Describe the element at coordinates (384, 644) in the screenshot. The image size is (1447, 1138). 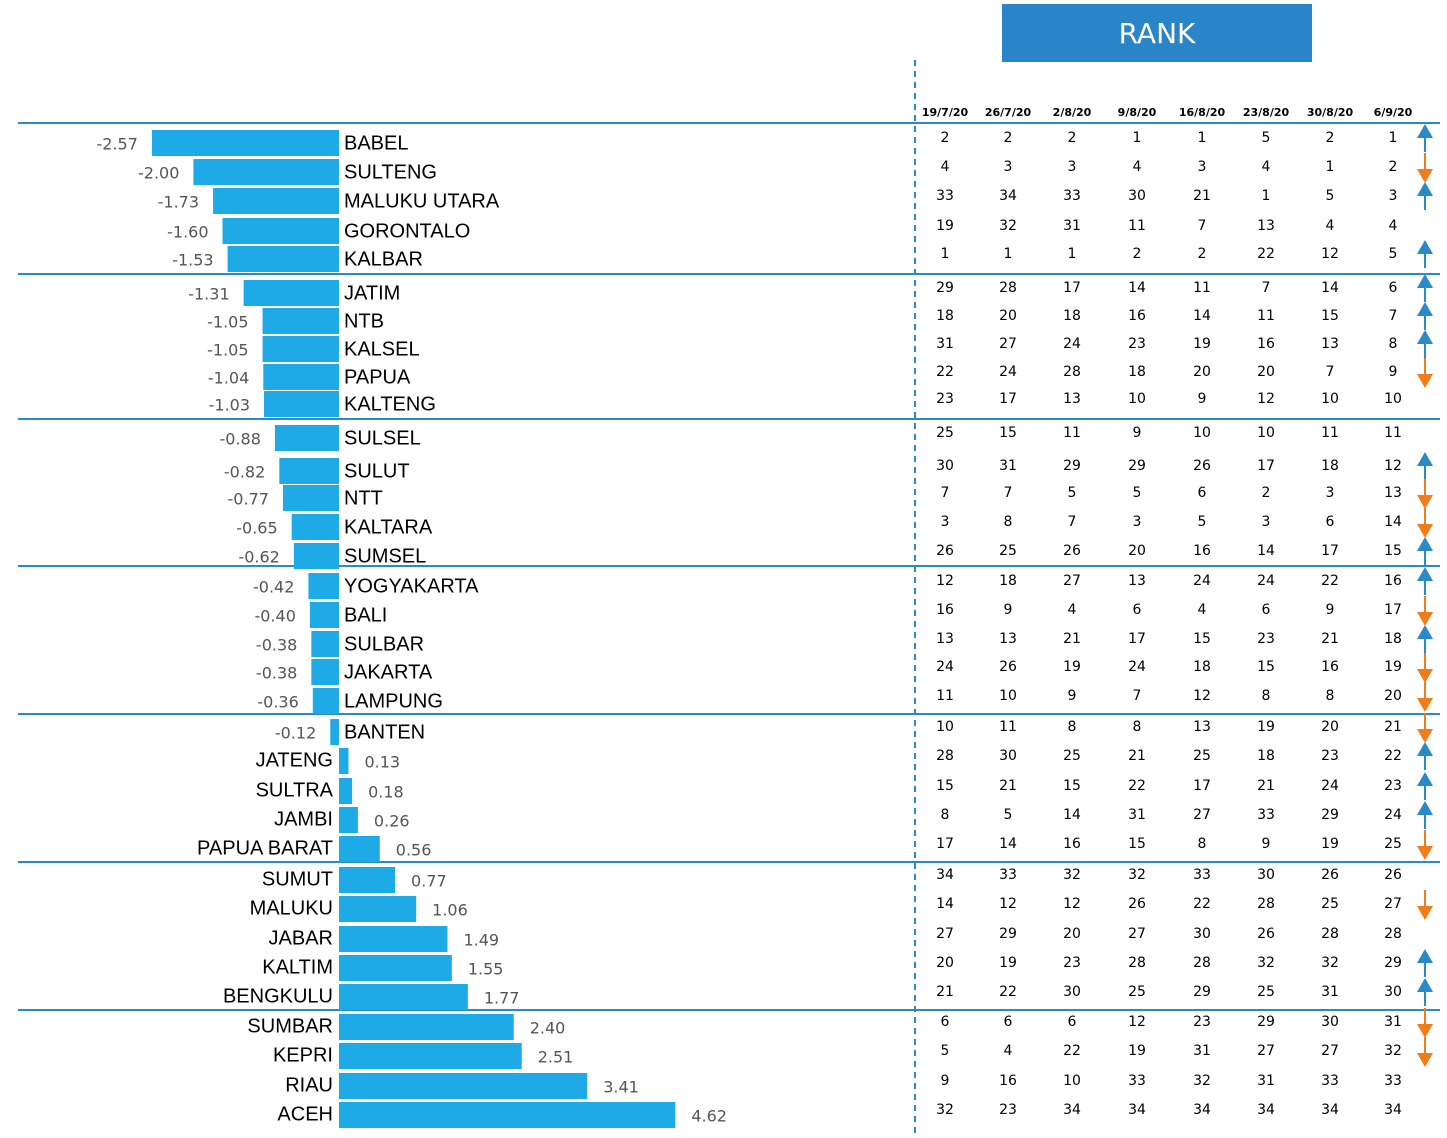
I see `category-label: SULBAR` at that location.